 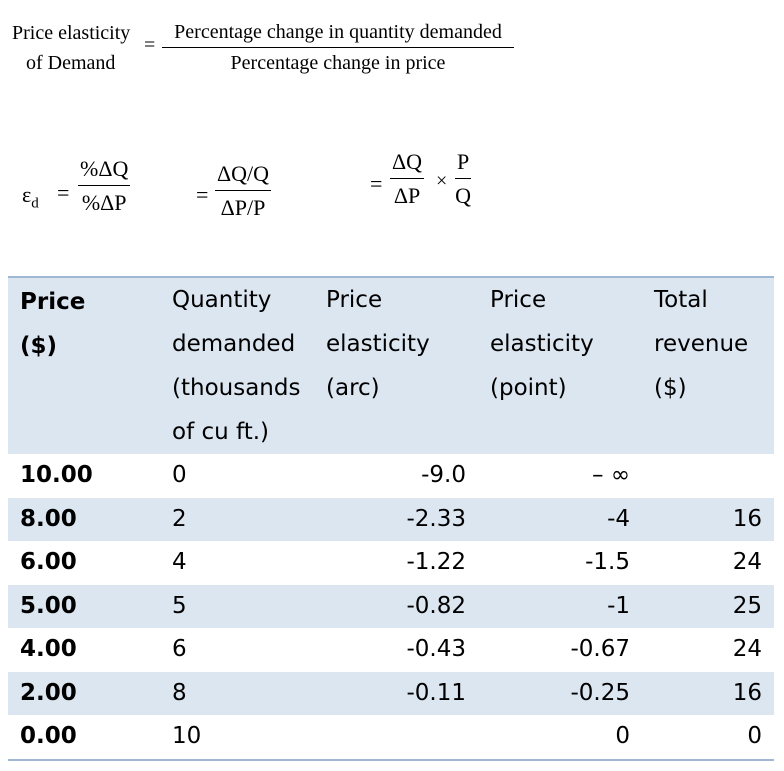 I want to click on header-revenue: Total revenue ($), so click(x=708, y=365).